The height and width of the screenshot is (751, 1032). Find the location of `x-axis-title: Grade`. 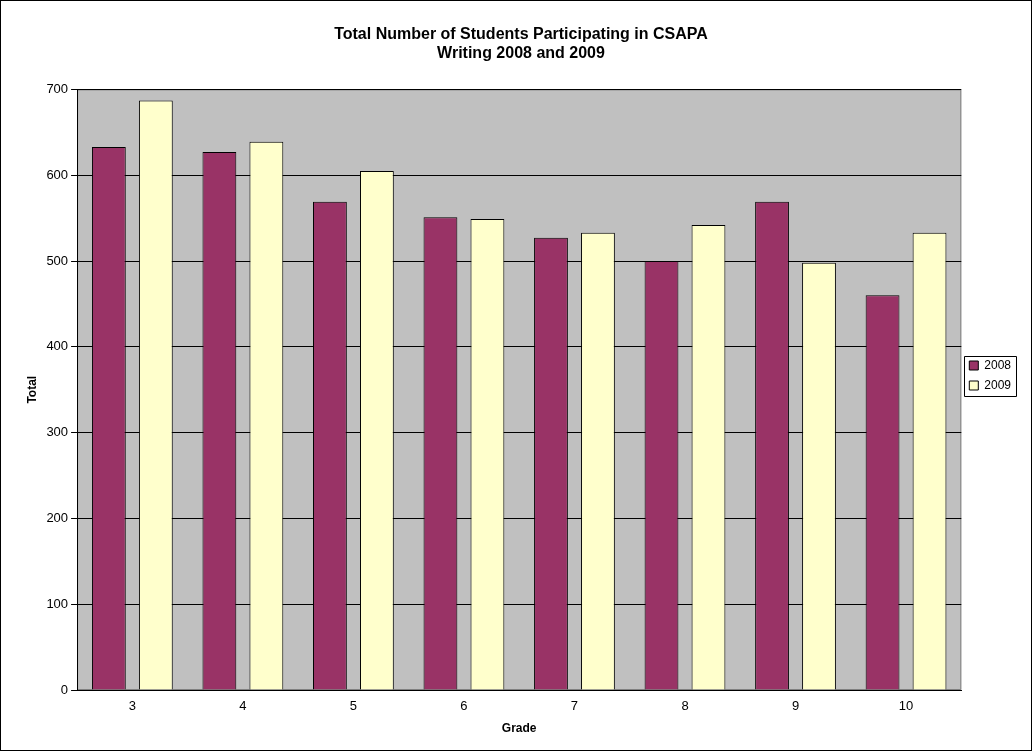

x-axis-title: Grade is located at coordinates (519, 728).